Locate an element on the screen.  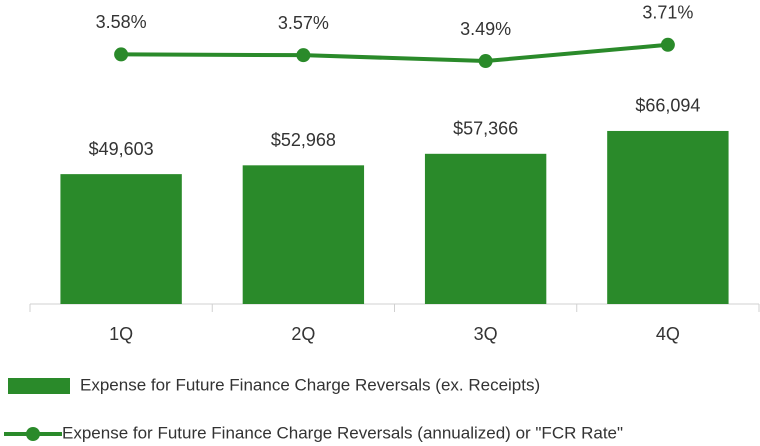
data-label: $57,366 is located at coordinates (485, 129).